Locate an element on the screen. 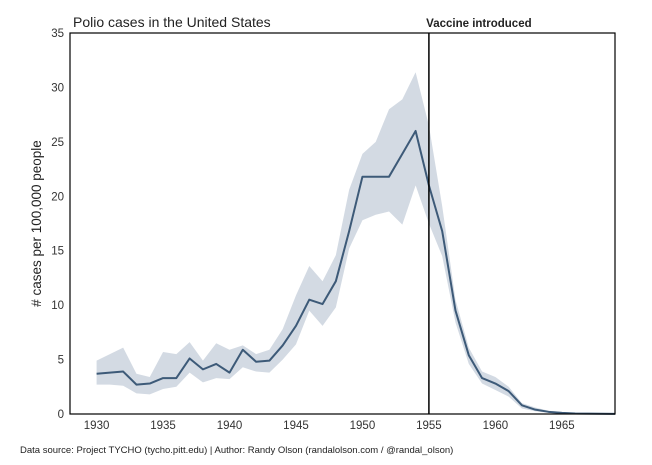  y-tick-label: 0 is located at coordinates (61, 415).